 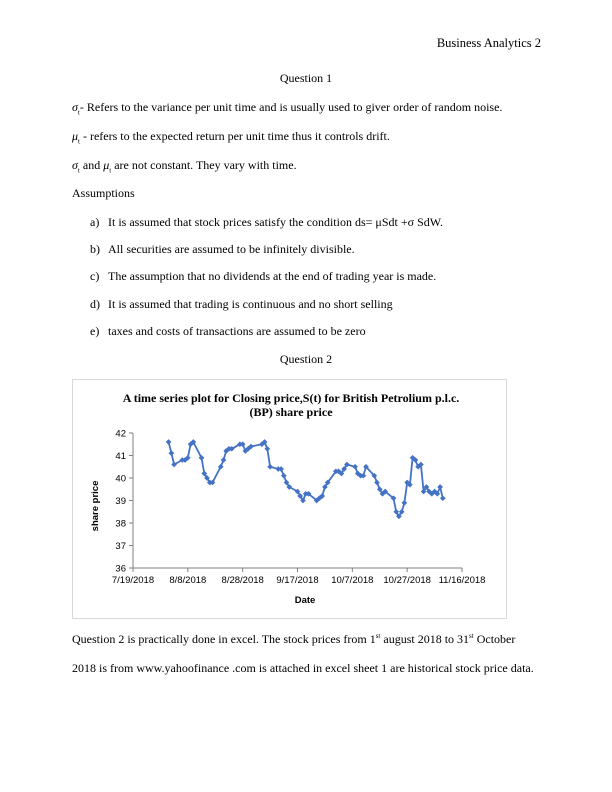 I want to click on list-item-label: c), so click(x=95, y=276).